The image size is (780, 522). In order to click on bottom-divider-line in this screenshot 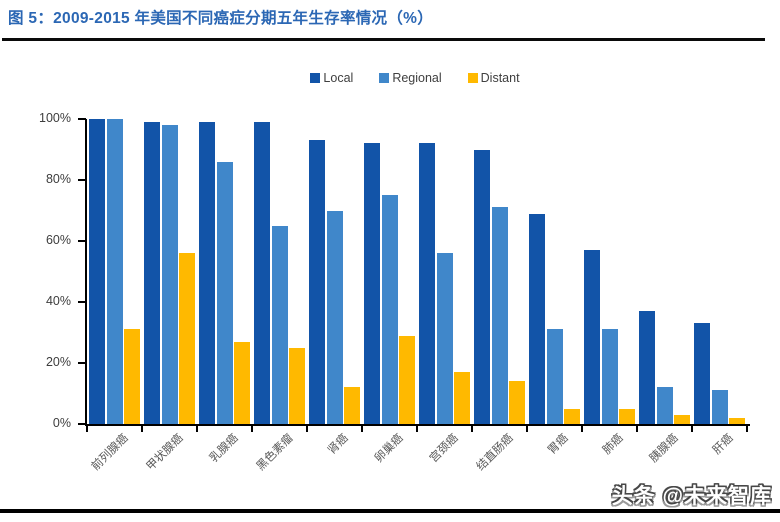, I will do `click(390, 511)`.